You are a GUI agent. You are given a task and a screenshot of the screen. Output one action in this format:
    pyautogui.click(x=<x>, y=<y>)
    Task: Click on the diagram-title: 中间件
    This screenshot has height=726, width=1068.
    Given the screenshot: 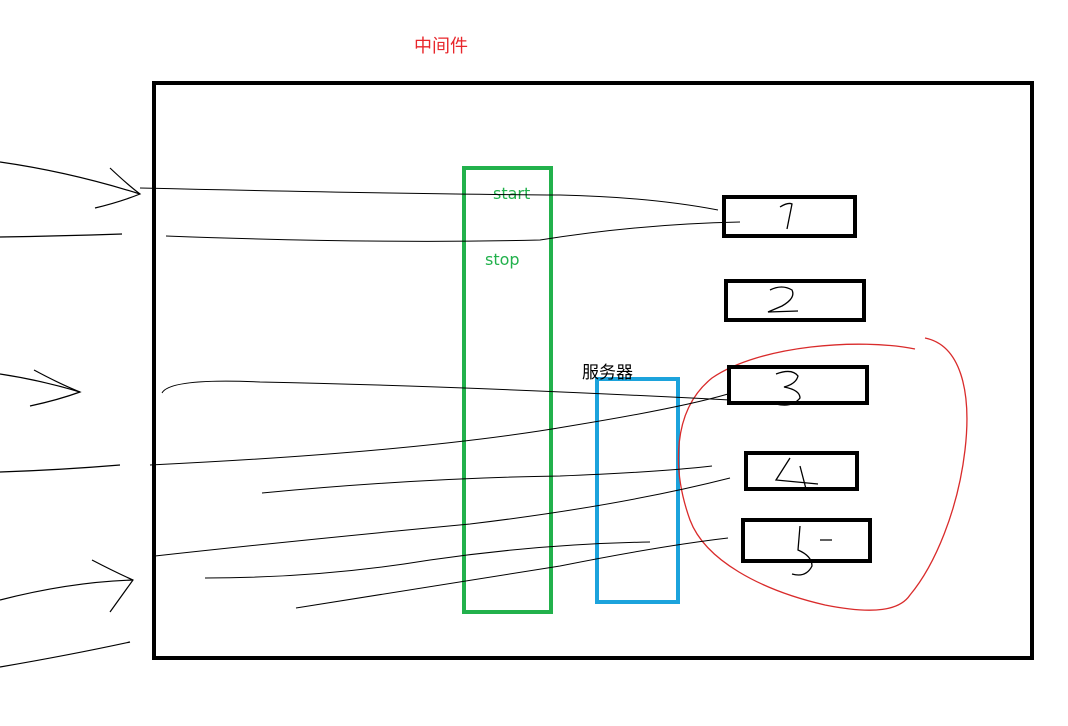 What is the action you would take?
    pyautogui.click(x=441, y=46)
    